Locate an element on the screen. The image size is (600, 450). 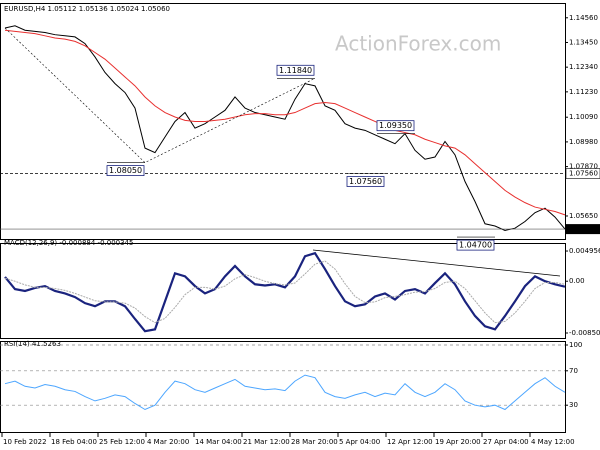
y-tick-label: 1.14560 is located at coordinates (583, 18).